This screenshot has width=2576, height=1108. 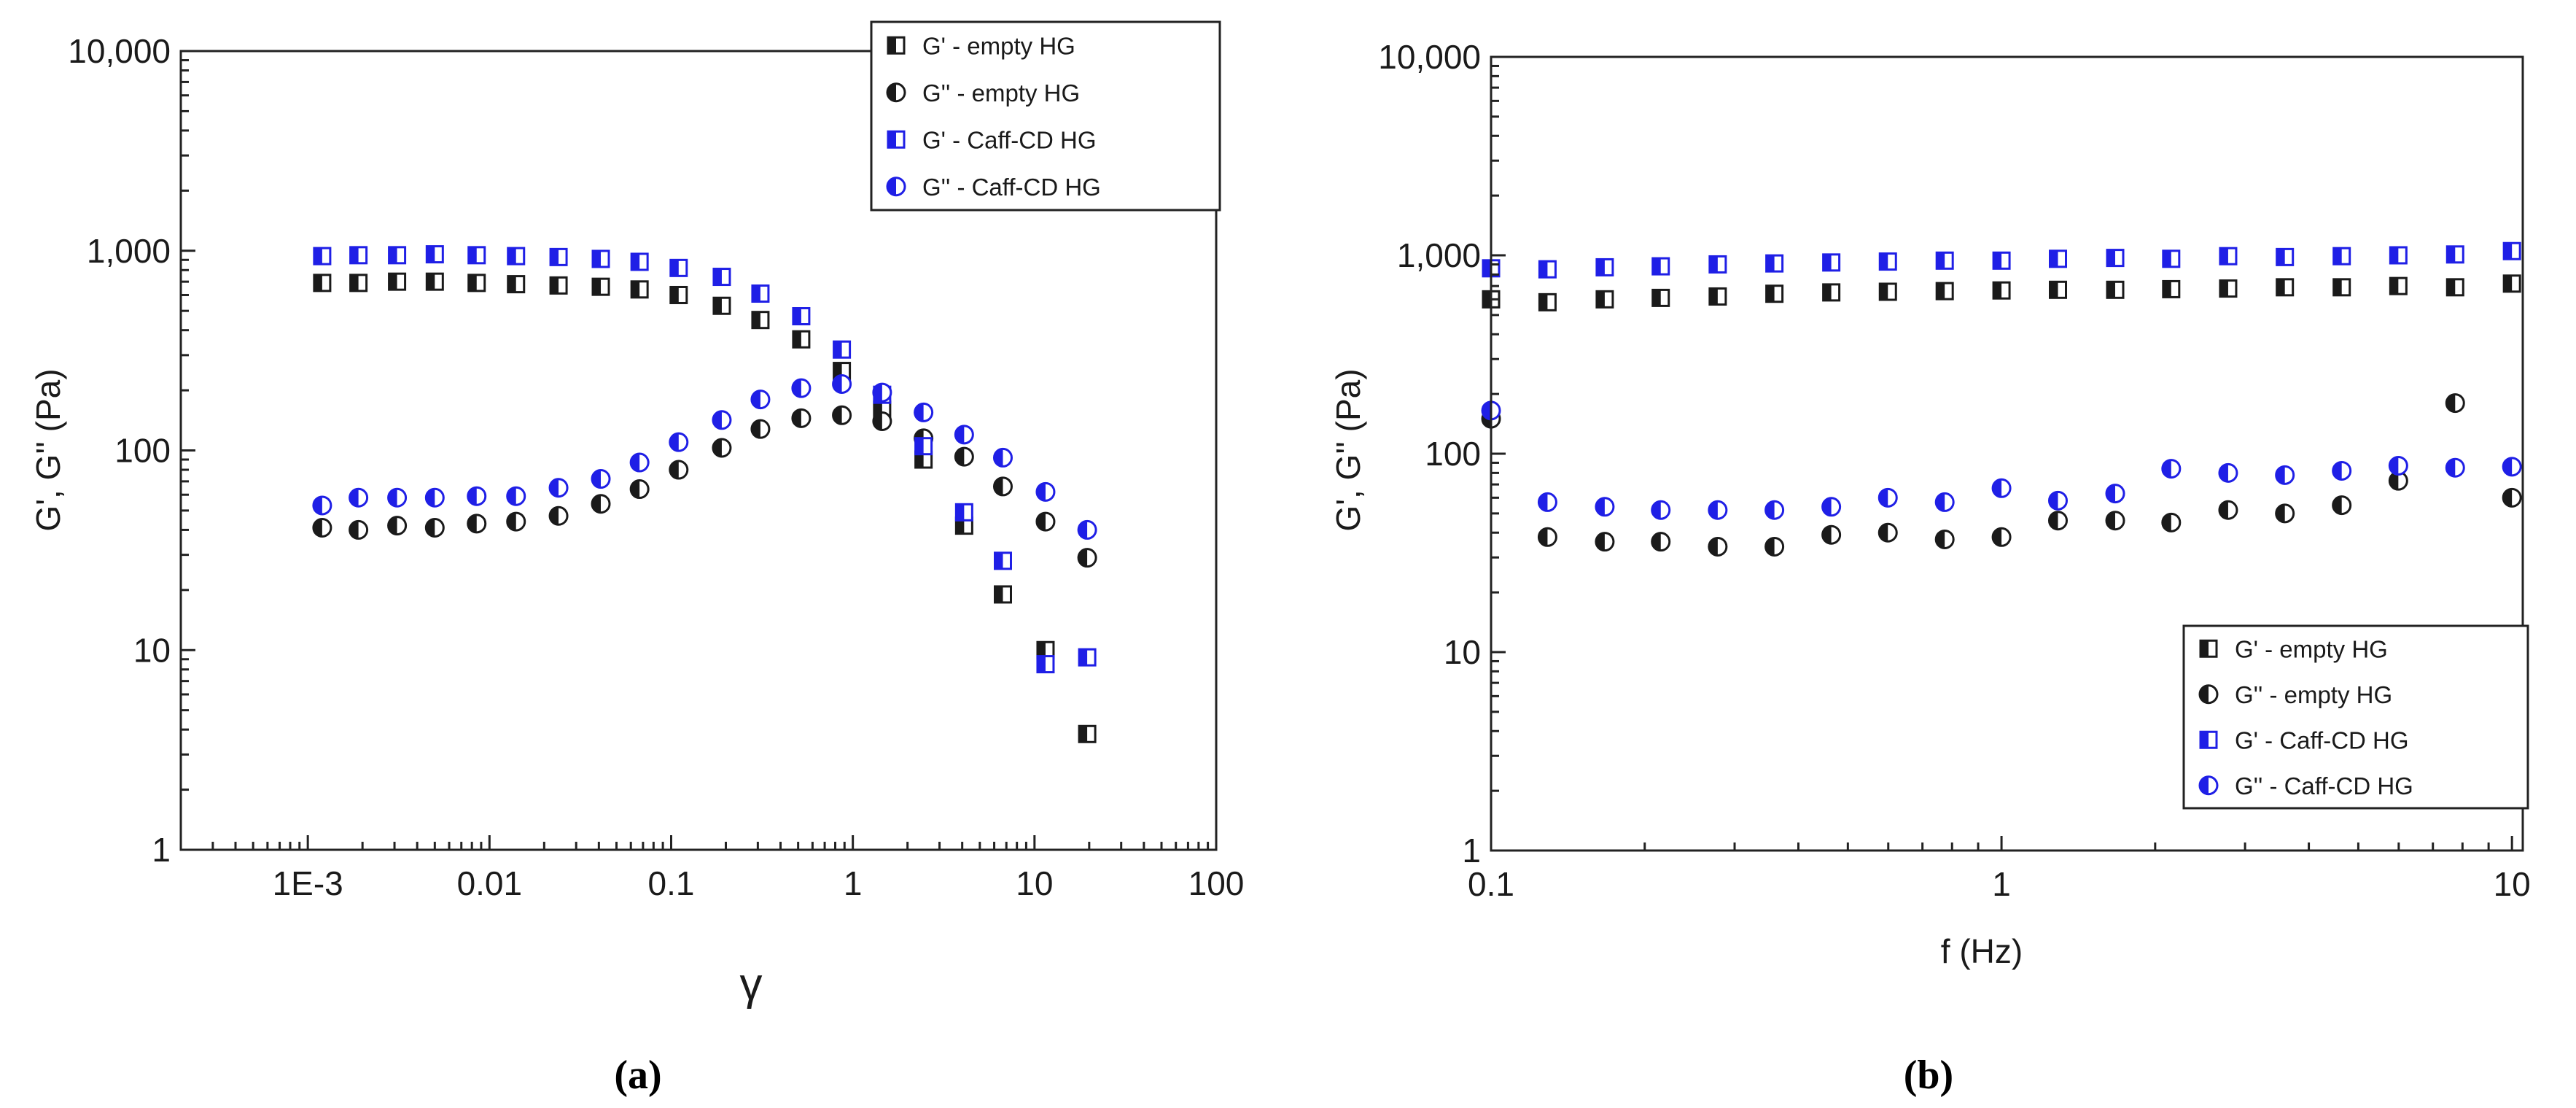 I want to click on x-tick-label: 0.1, so click(x=671, y=883).